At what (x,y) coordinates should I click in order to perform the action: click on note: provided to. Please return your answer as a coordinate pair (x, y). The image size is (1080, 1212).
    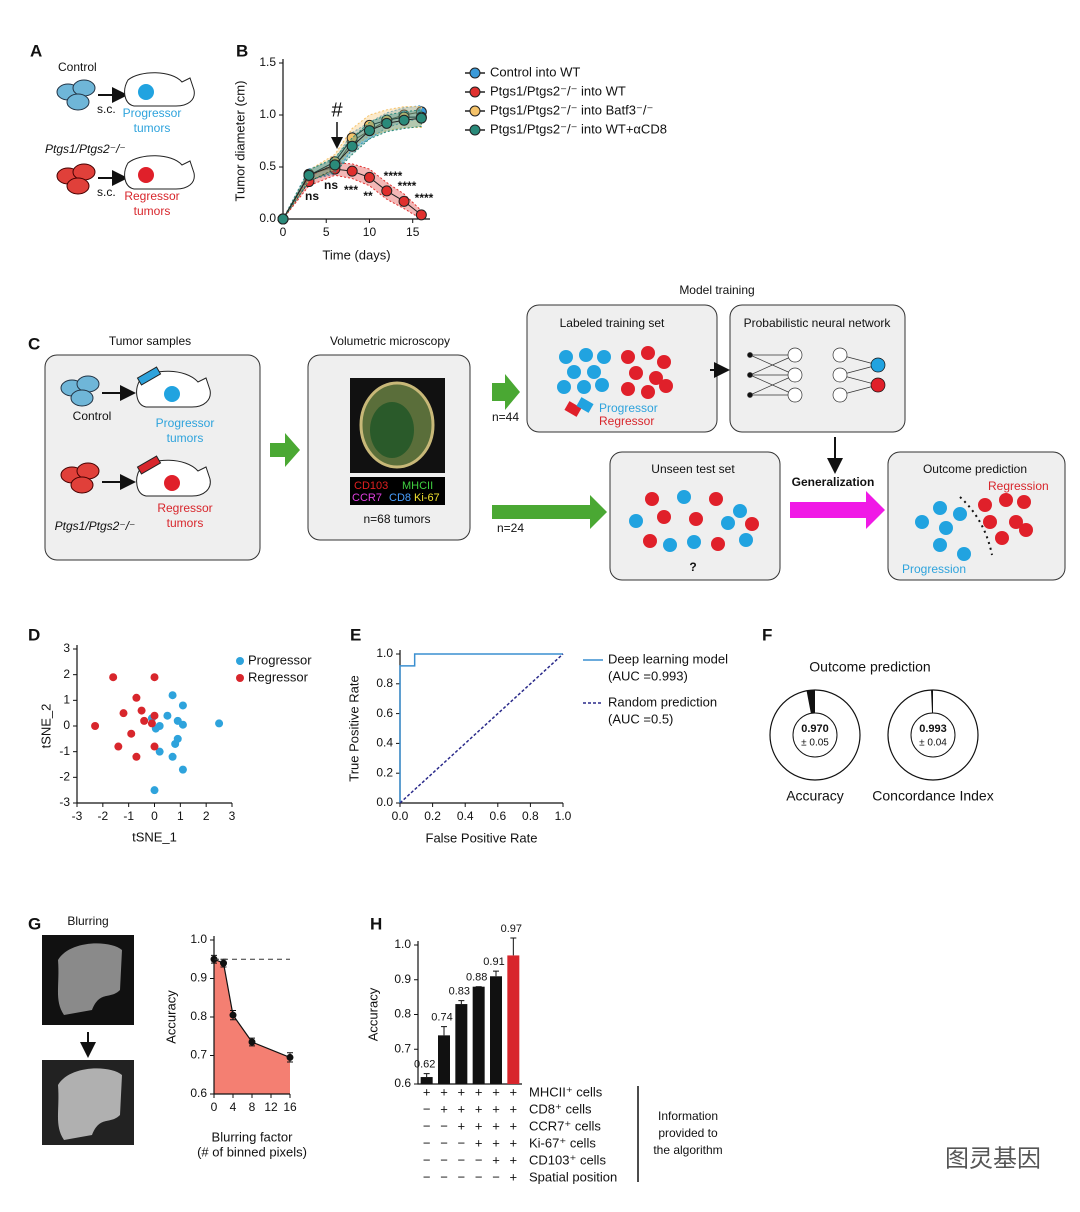
    Looking at the image, I should click on (688, 1133).